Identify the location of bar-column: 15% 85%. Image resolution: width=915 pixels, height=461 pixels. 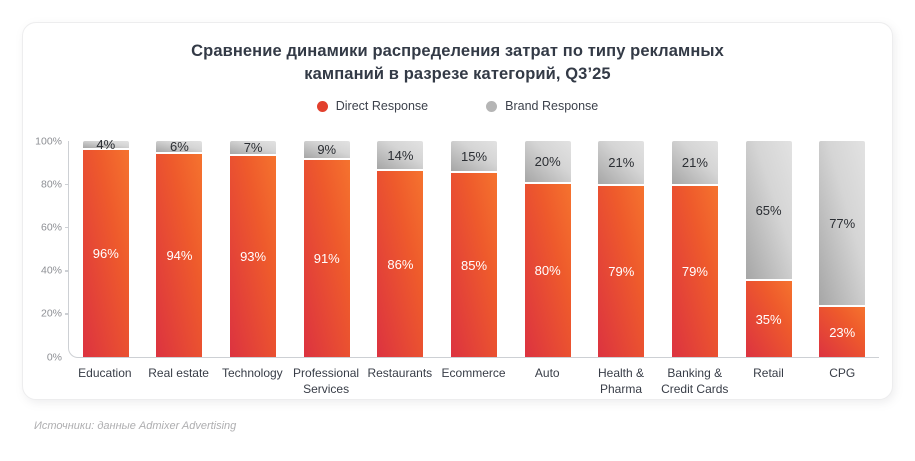
(474, 249).